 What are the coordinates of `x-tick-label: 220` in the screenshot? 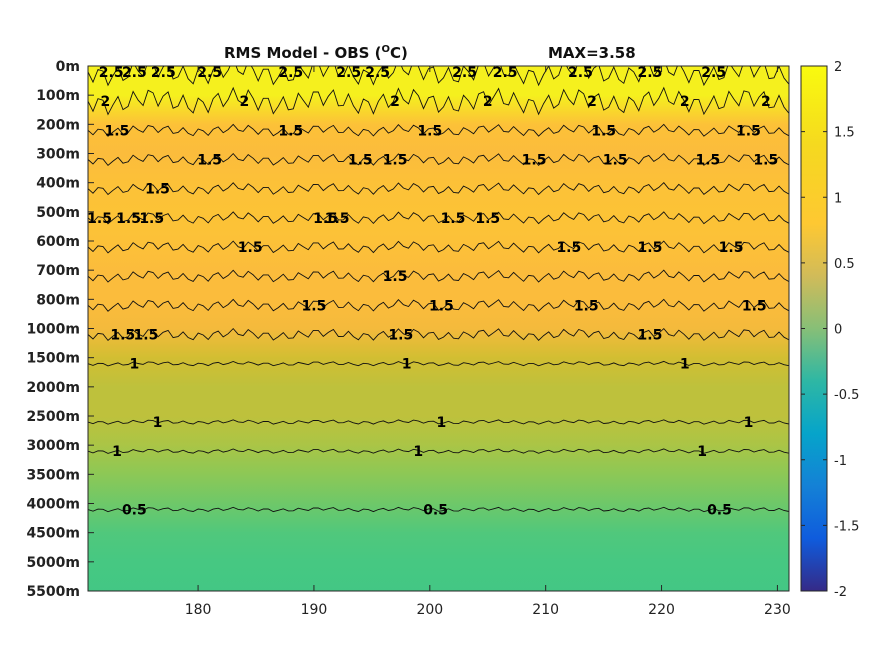 It's located at (661, 610).